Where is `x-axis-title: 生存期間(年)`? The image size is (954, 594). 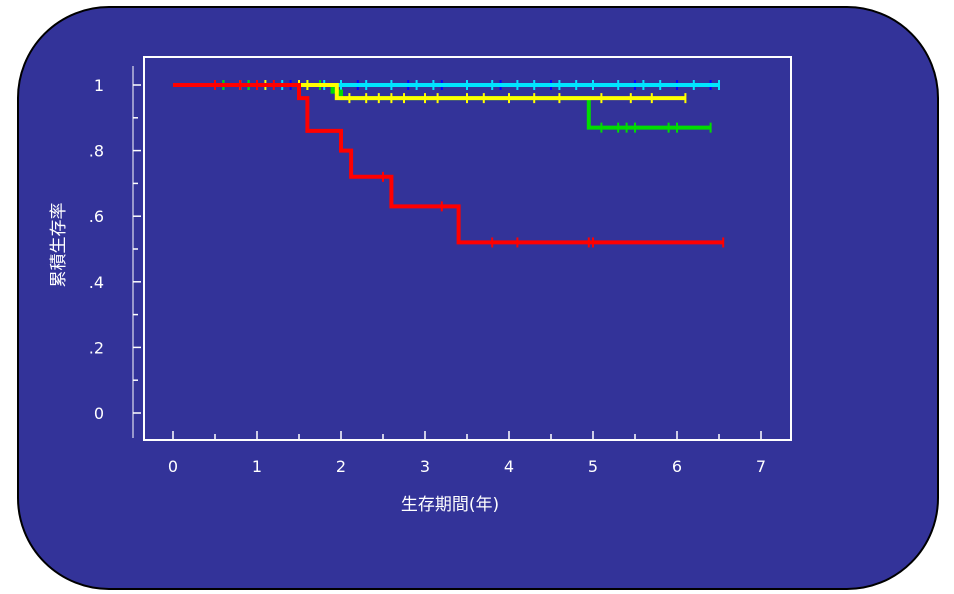 x-axis-title: 生存期間(年) is located at coordinates (450, 505).